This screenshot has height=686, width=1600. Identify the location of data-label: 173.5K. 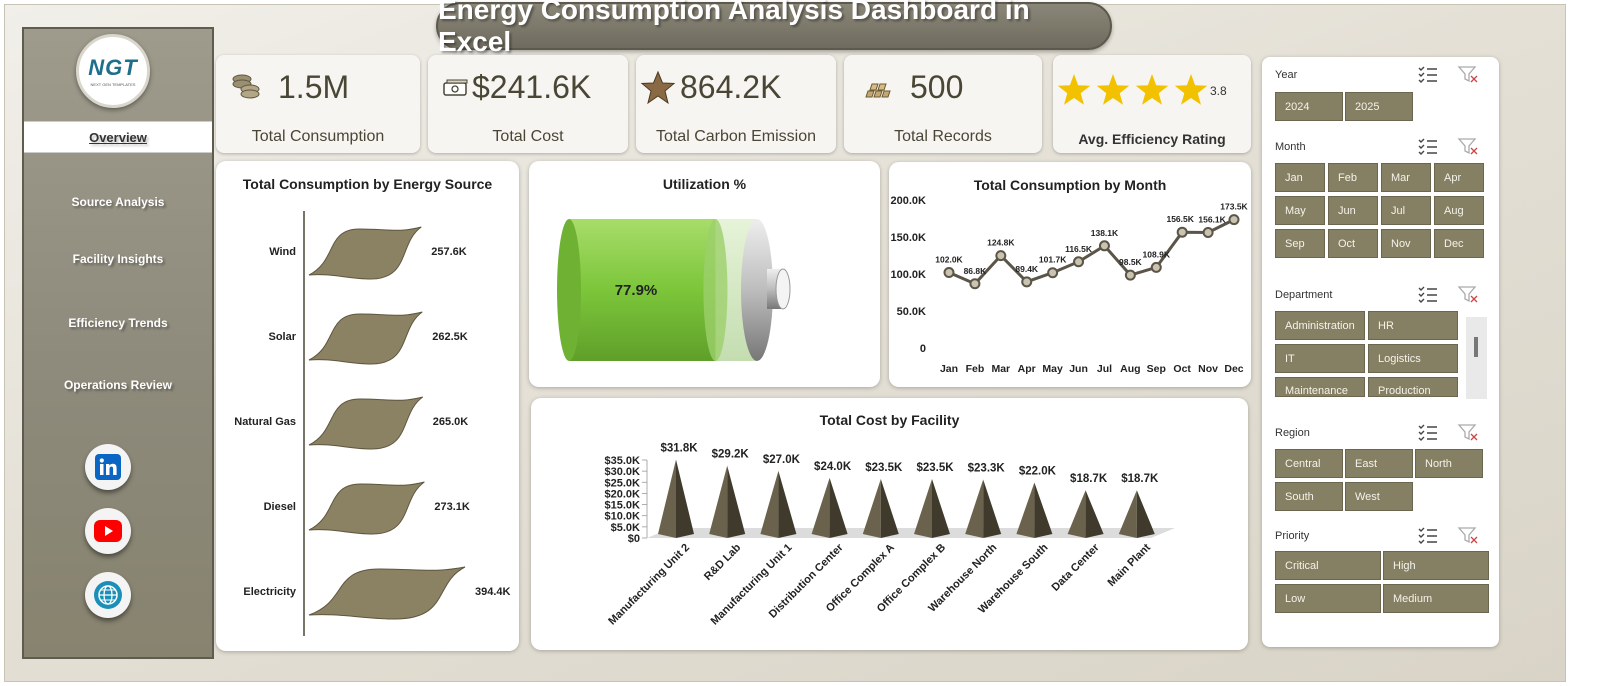
(1234, 207).